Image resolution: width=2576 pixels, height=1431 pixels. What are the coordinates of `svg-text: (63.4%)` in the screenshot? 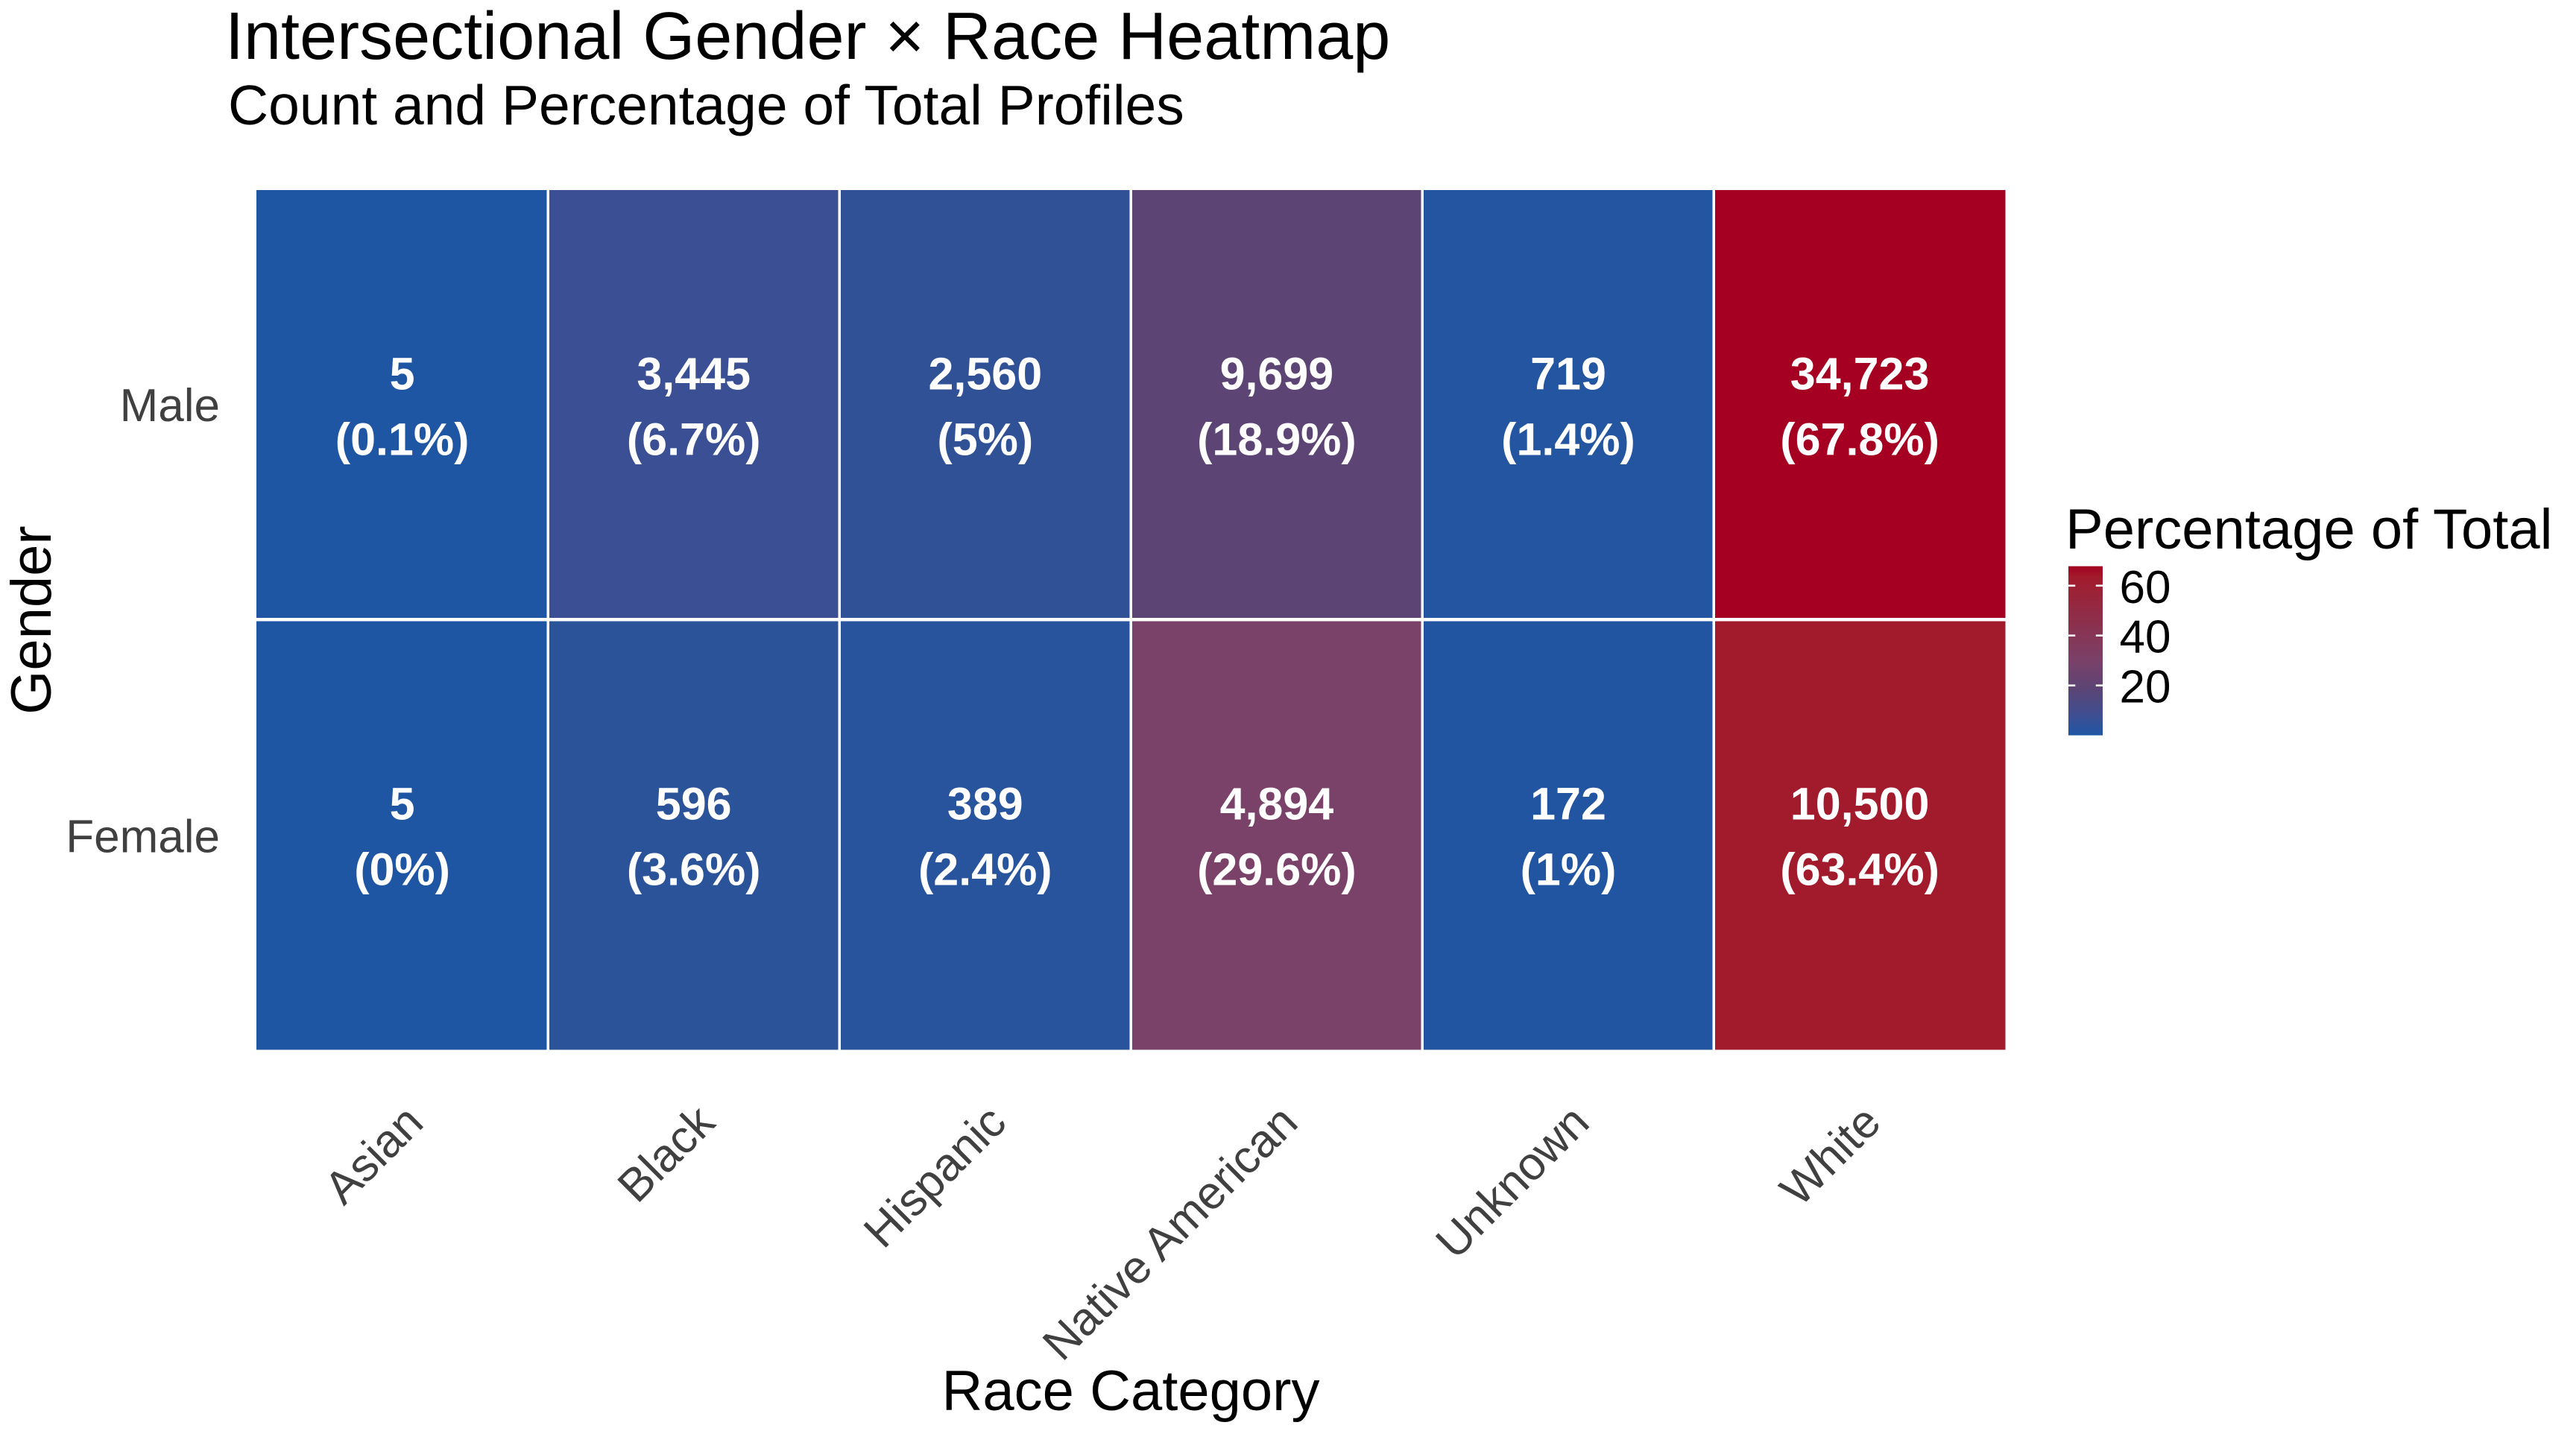 It's located at (1859, 869).